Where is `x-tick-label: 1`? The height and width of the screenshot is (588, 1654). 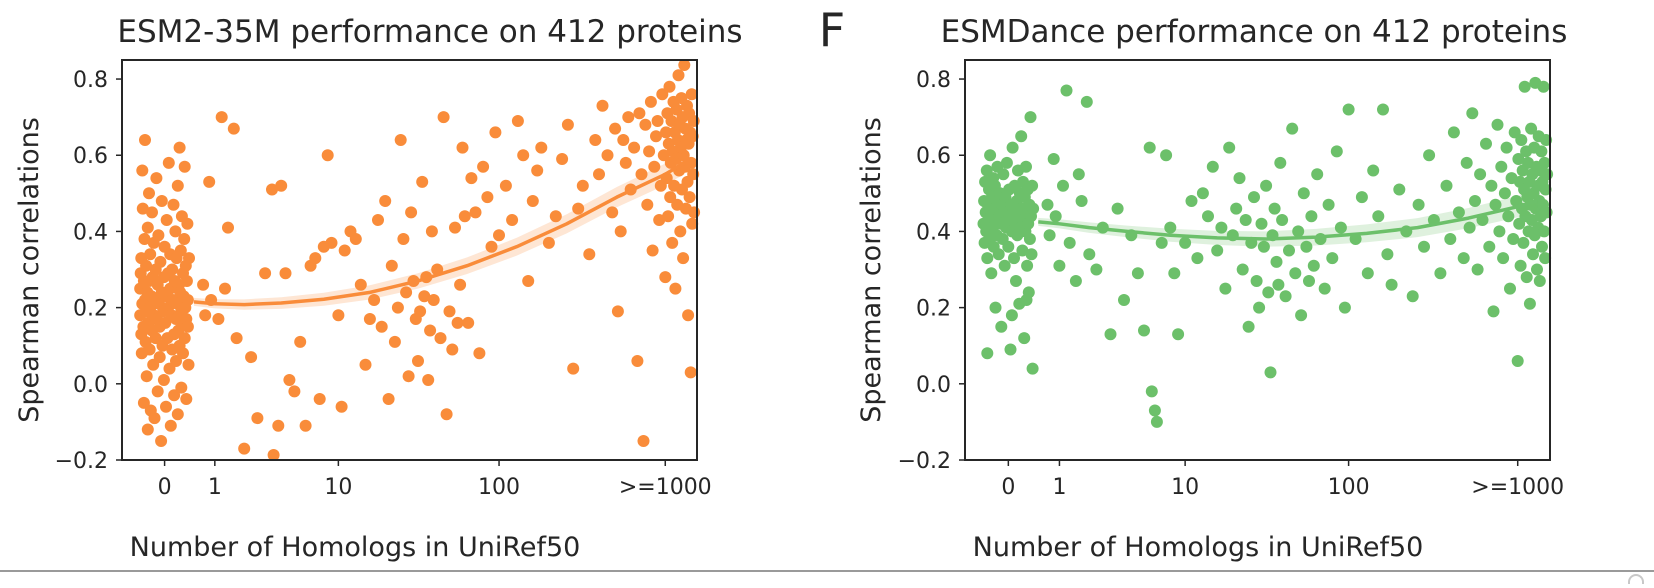 x-tick-label: 1 is located at coordinates (215, 487).